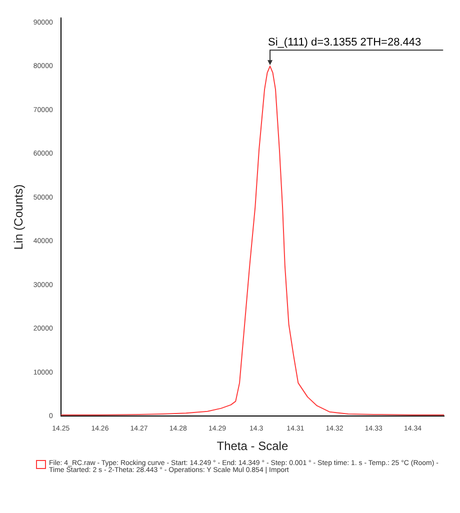  Describe the element at coordinates (19, 217) in the screenshot. I see `y-axis-title: Lin (Counts)` at that location.